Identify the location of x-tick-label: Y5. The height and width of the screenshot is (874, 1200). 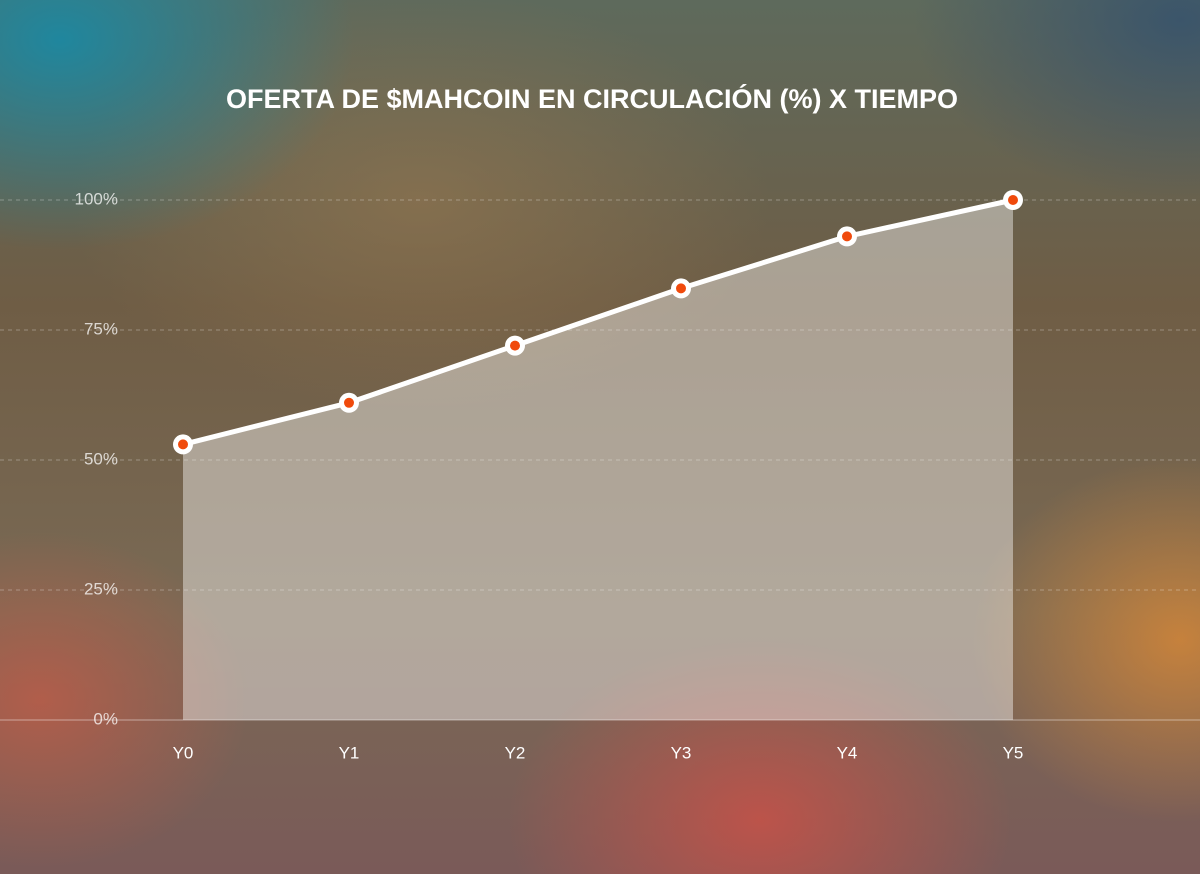
(1013, 752).